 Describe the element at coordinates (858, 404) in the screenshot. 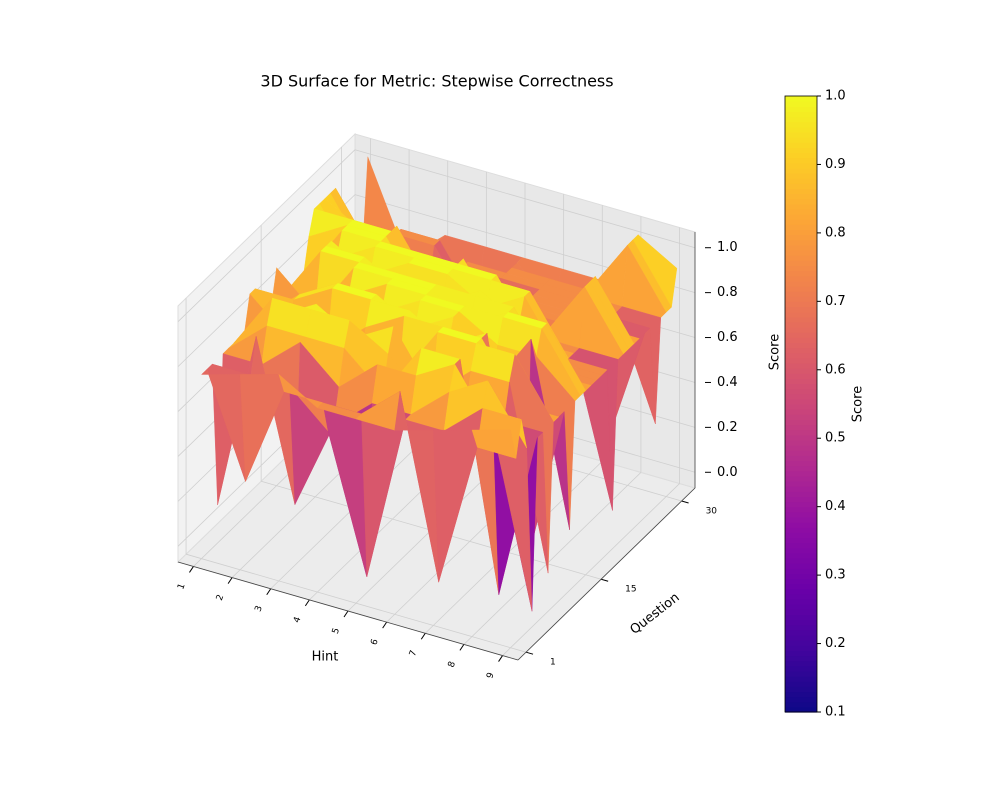

I see `colorbar-label: Score` at that location.